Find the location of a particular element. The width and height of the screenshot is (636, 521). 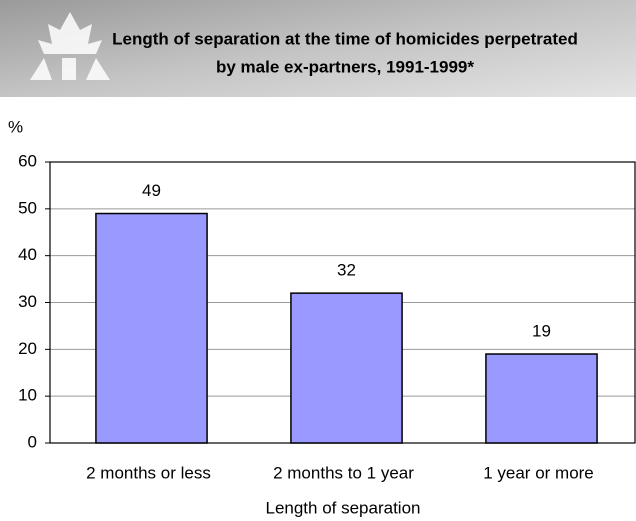

data-label: 49 is located at coordinates (151, 190).